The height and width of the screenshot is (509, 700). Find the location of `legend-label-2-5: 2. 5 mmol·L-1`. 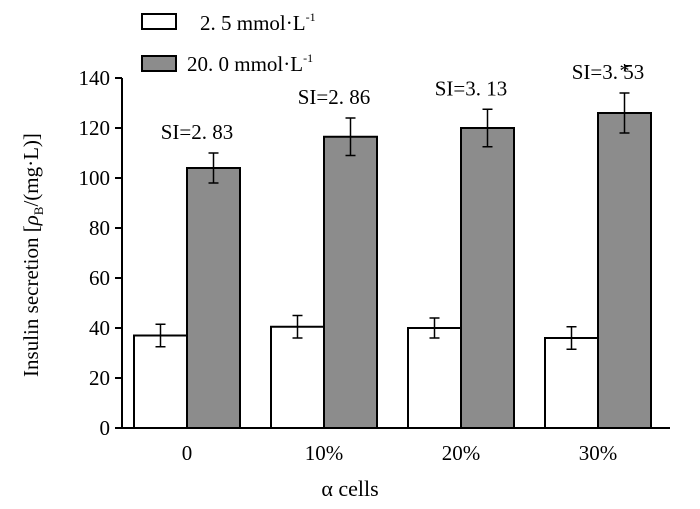

legend-label-2-5: 2. 5 mmol·L-1 is located at coordinates (258, 22).